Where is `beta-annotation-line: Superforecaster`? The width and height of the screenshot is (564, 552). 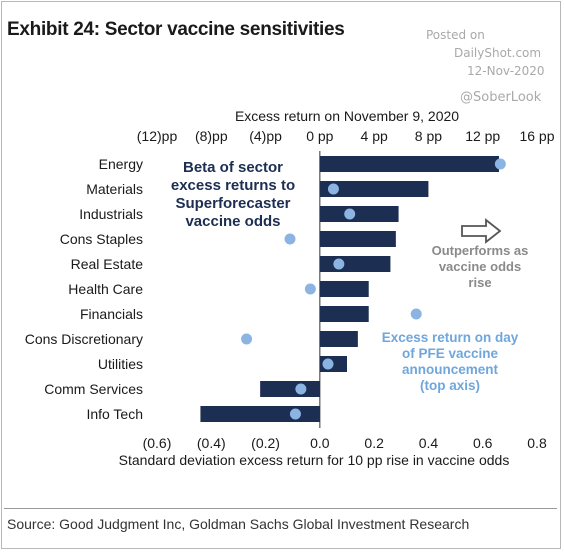
beta-annotation-line: Superforecaster is located at coordinates (232, 203).